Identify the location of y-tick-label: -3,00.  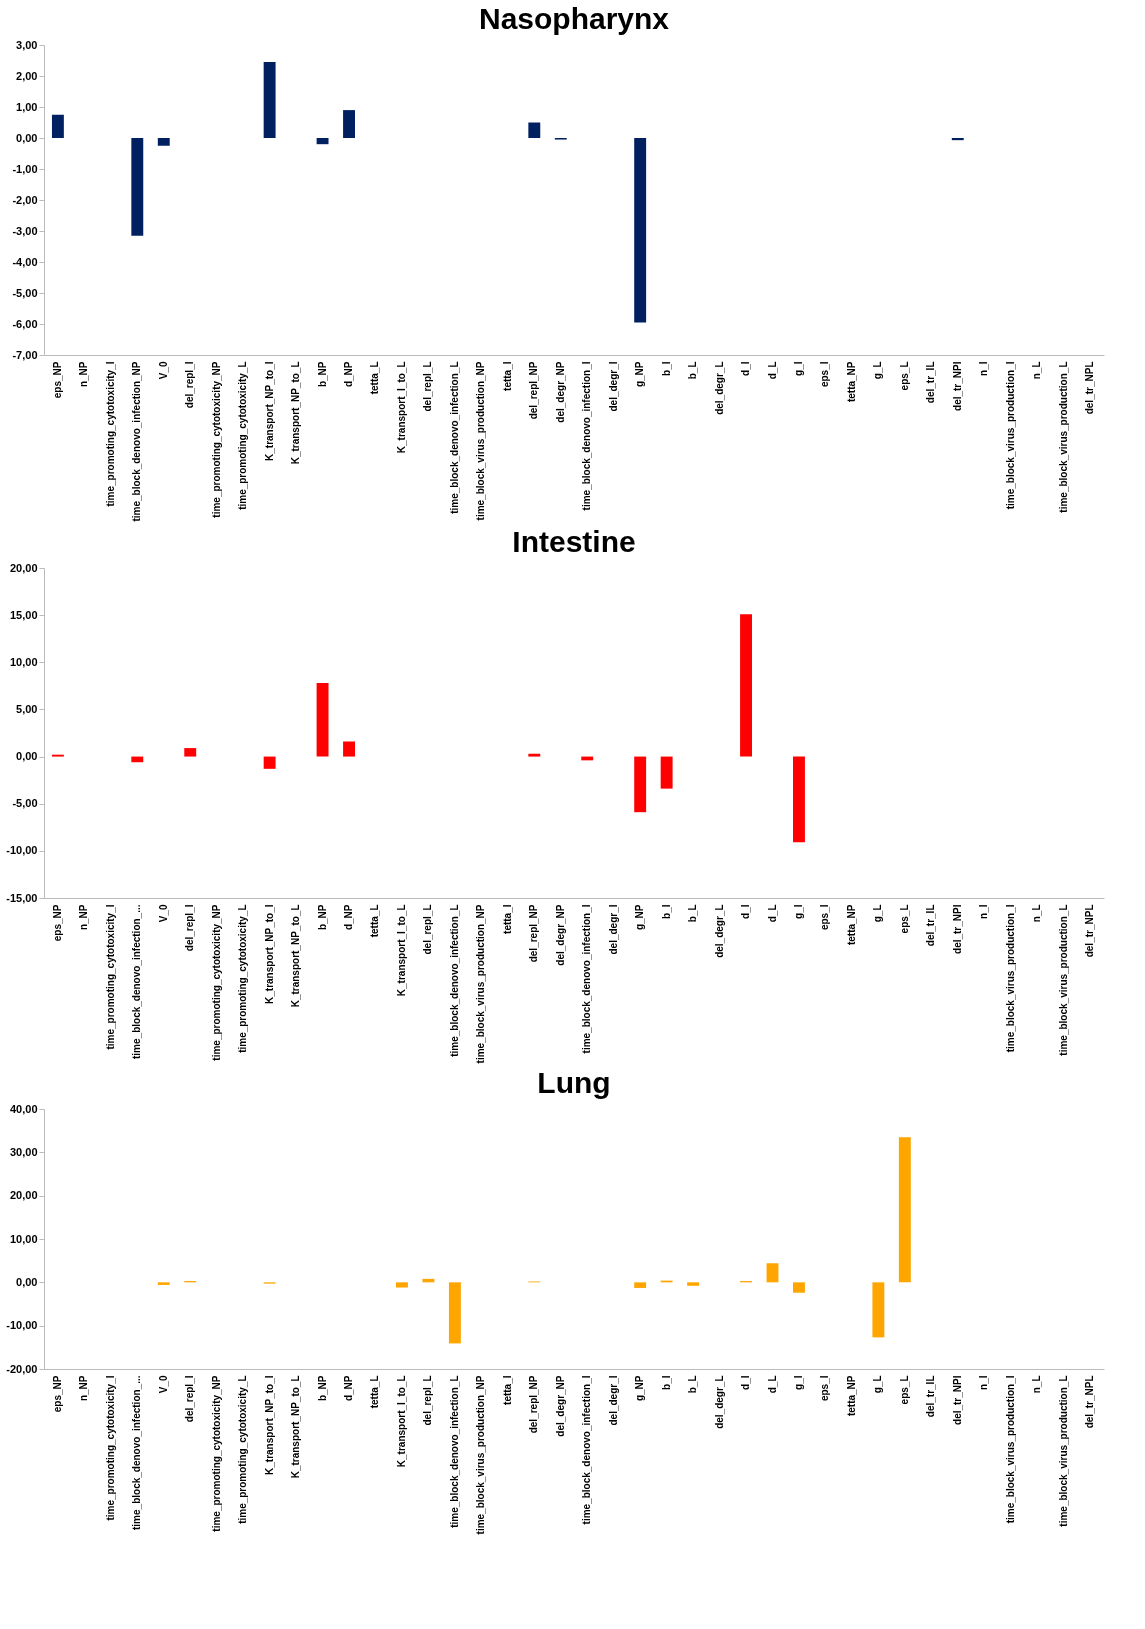
(25, 230).